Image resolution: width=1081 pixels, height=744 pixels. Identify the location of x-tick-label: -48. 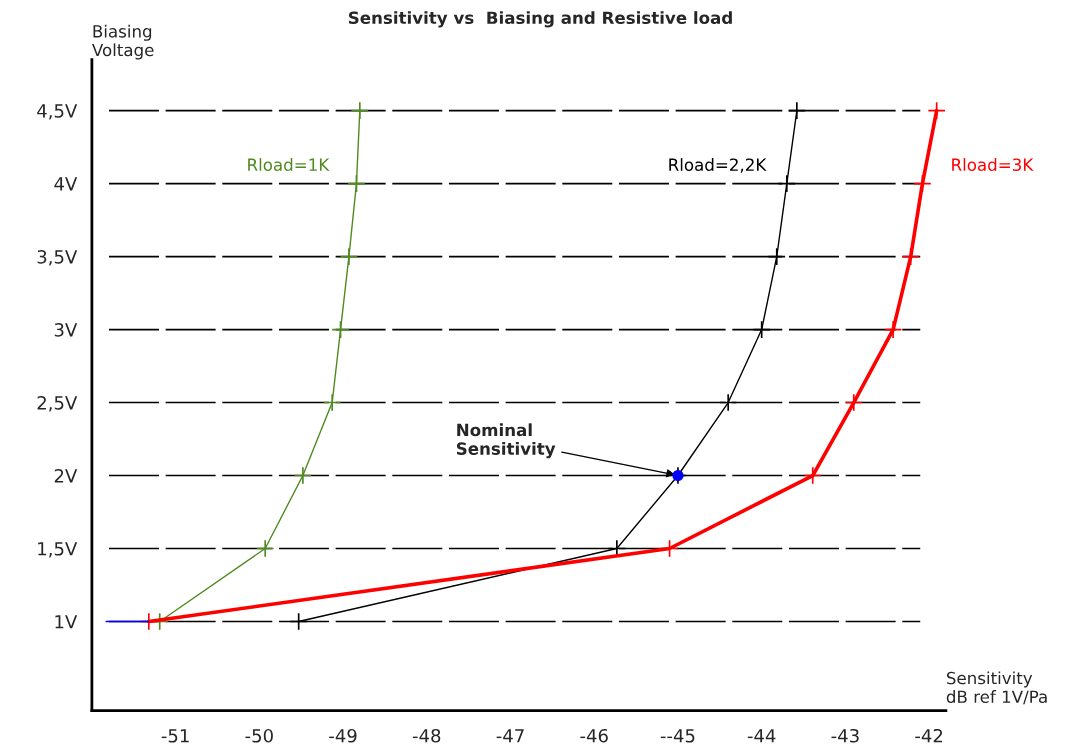
(426, 735).